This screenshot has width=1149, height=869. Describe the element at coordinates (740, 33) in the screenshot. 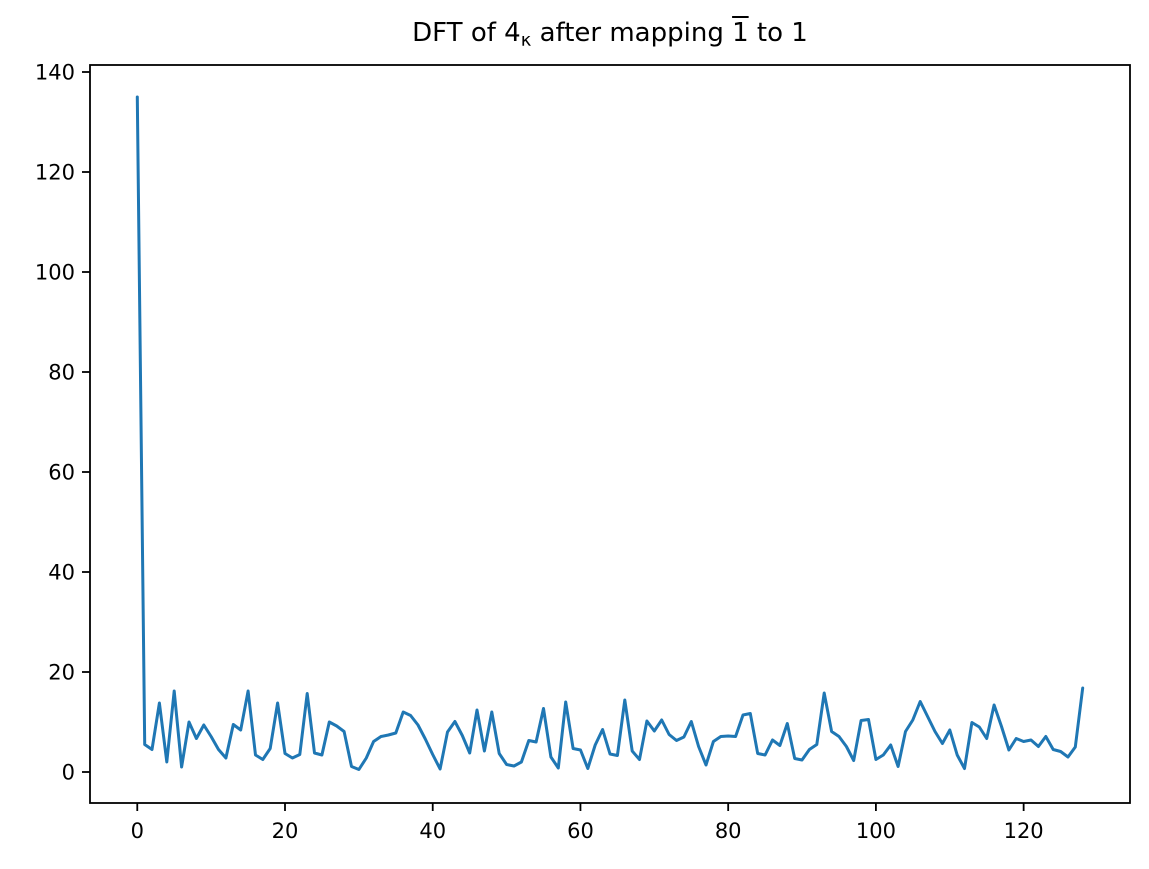

I see `title-overbar-one: 1` at that location.